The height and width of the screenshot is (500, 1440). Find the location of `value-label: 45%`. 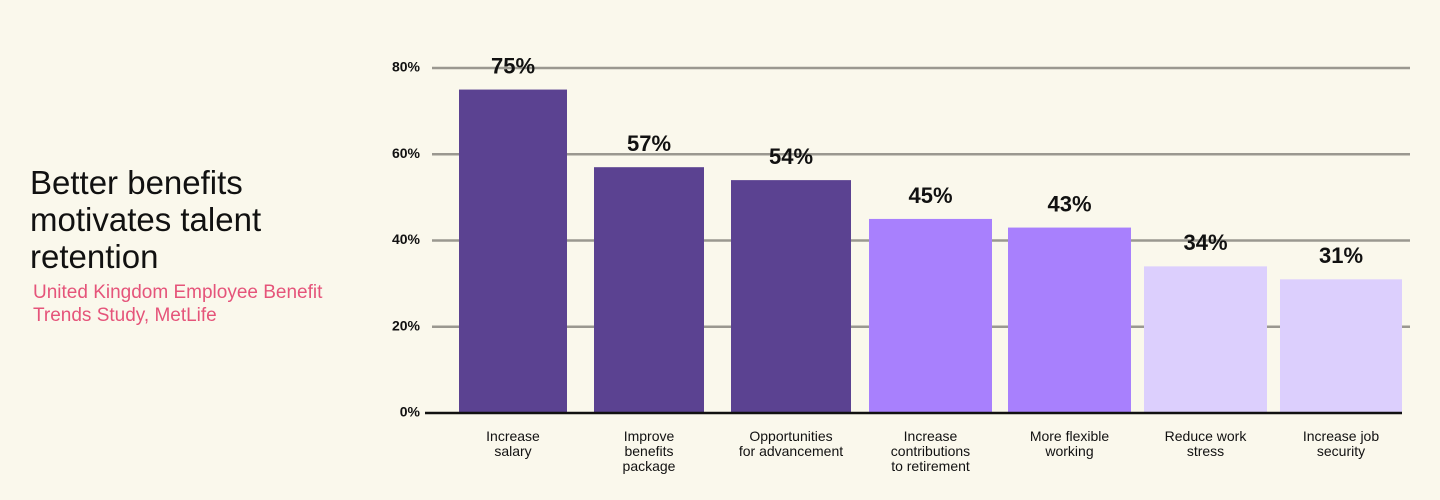

value-label: 45% is located at coordinates (930, 195).